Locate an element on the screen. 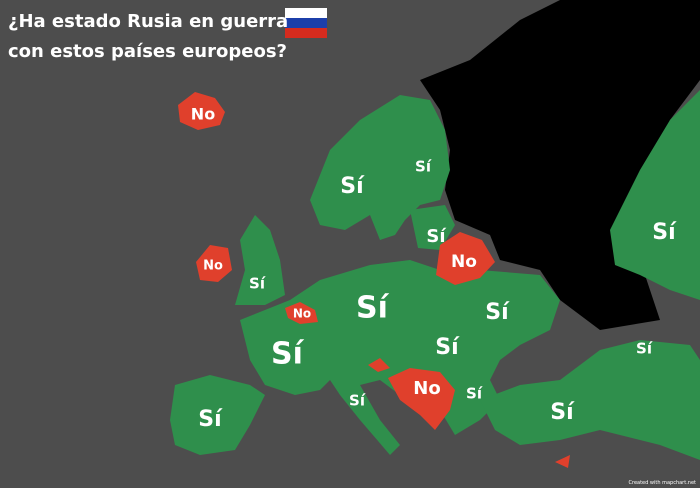  cyprus is located at coordinates (562, 461).